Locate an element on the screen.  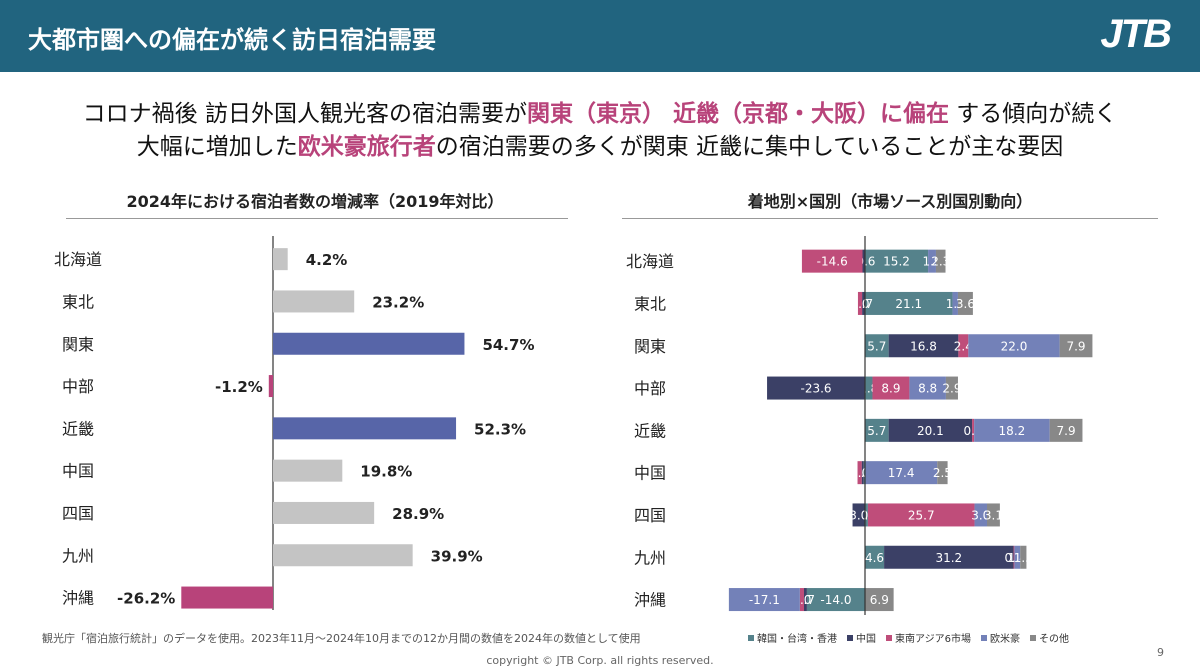
chart2-segment-label: 4.6 is located at coordinates (874, 558).